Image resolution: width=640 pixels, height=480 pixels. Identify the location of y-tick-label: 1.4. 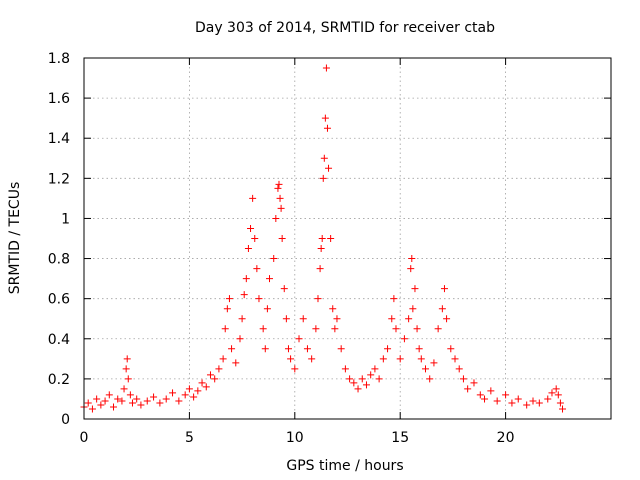
(59, 139).